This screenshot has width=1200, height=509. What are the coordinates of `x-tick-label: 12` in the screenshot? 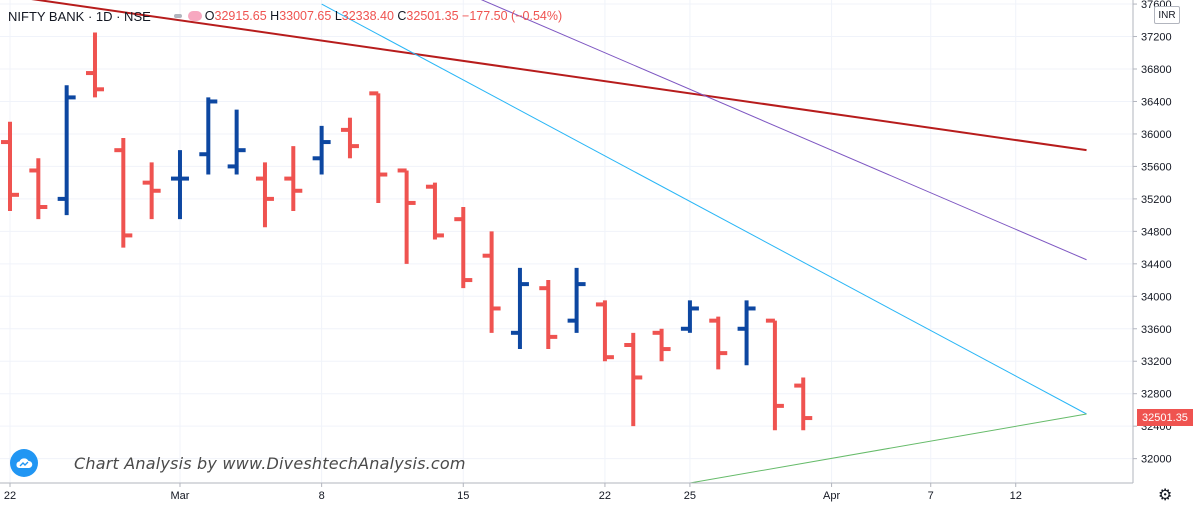 It's located at (1016, 496).